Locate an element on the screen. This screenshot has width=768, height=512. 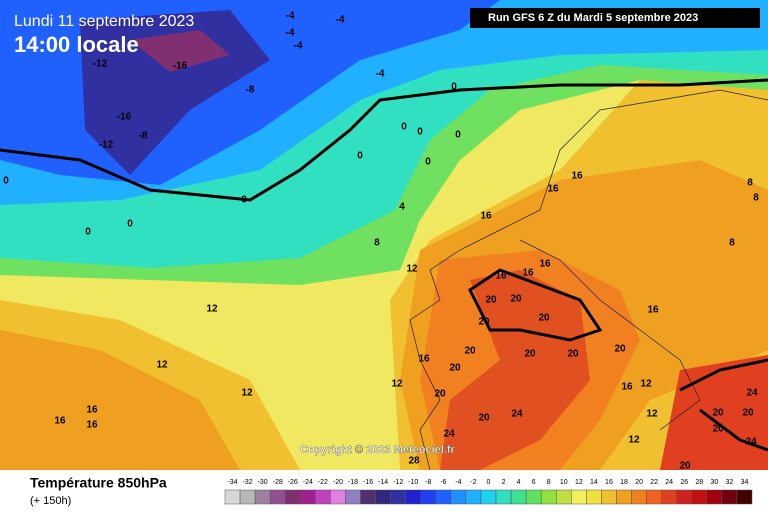
scale-label: -4 is located at coordinates (458, 482).